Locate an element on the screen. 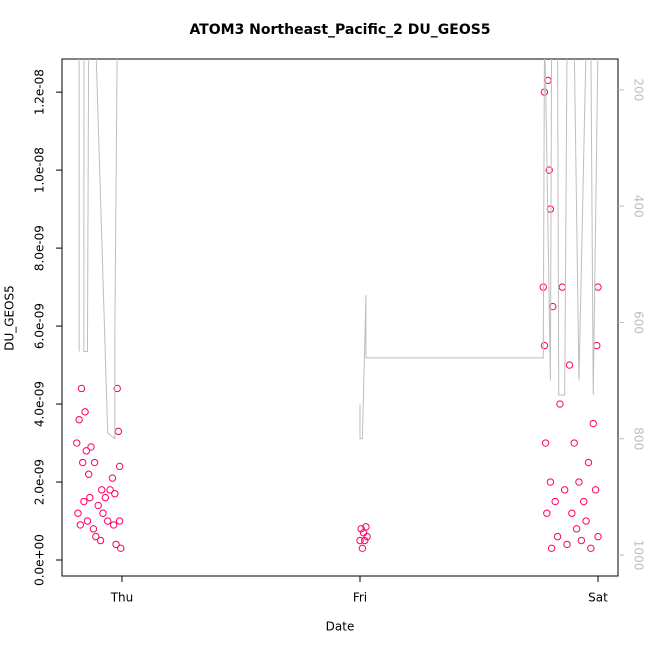 The height and width of the screenshot is (650, 650). x-axis-label: Date is located at coordinates (340, 627).